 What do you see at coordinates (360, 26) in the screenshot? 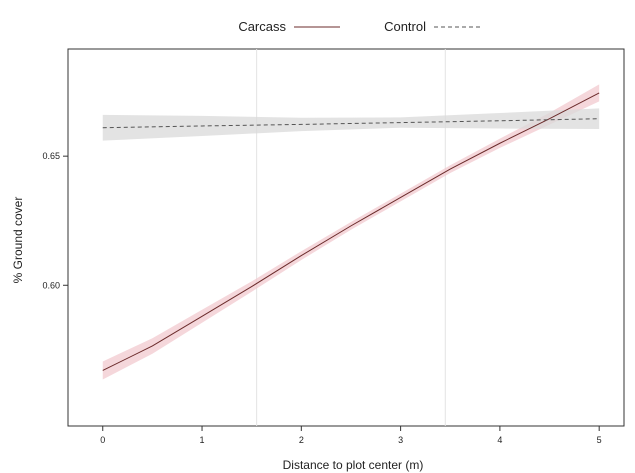
I see `legend: Carcass Control` at bounding box center [360, 26].